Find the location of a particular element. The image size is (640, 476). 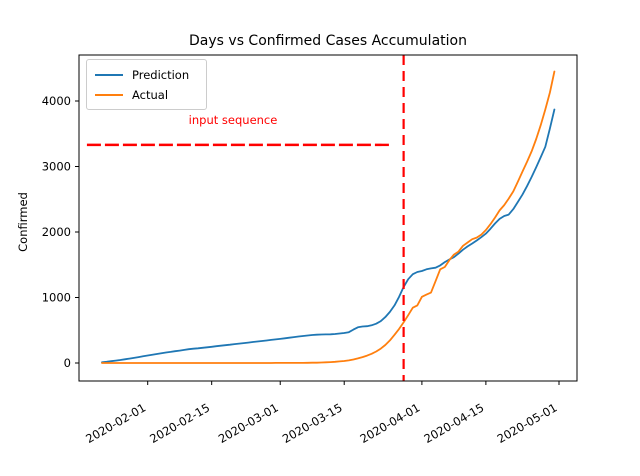

x-tick-label: 2020-02-01 is located at coordinates (115, 423).